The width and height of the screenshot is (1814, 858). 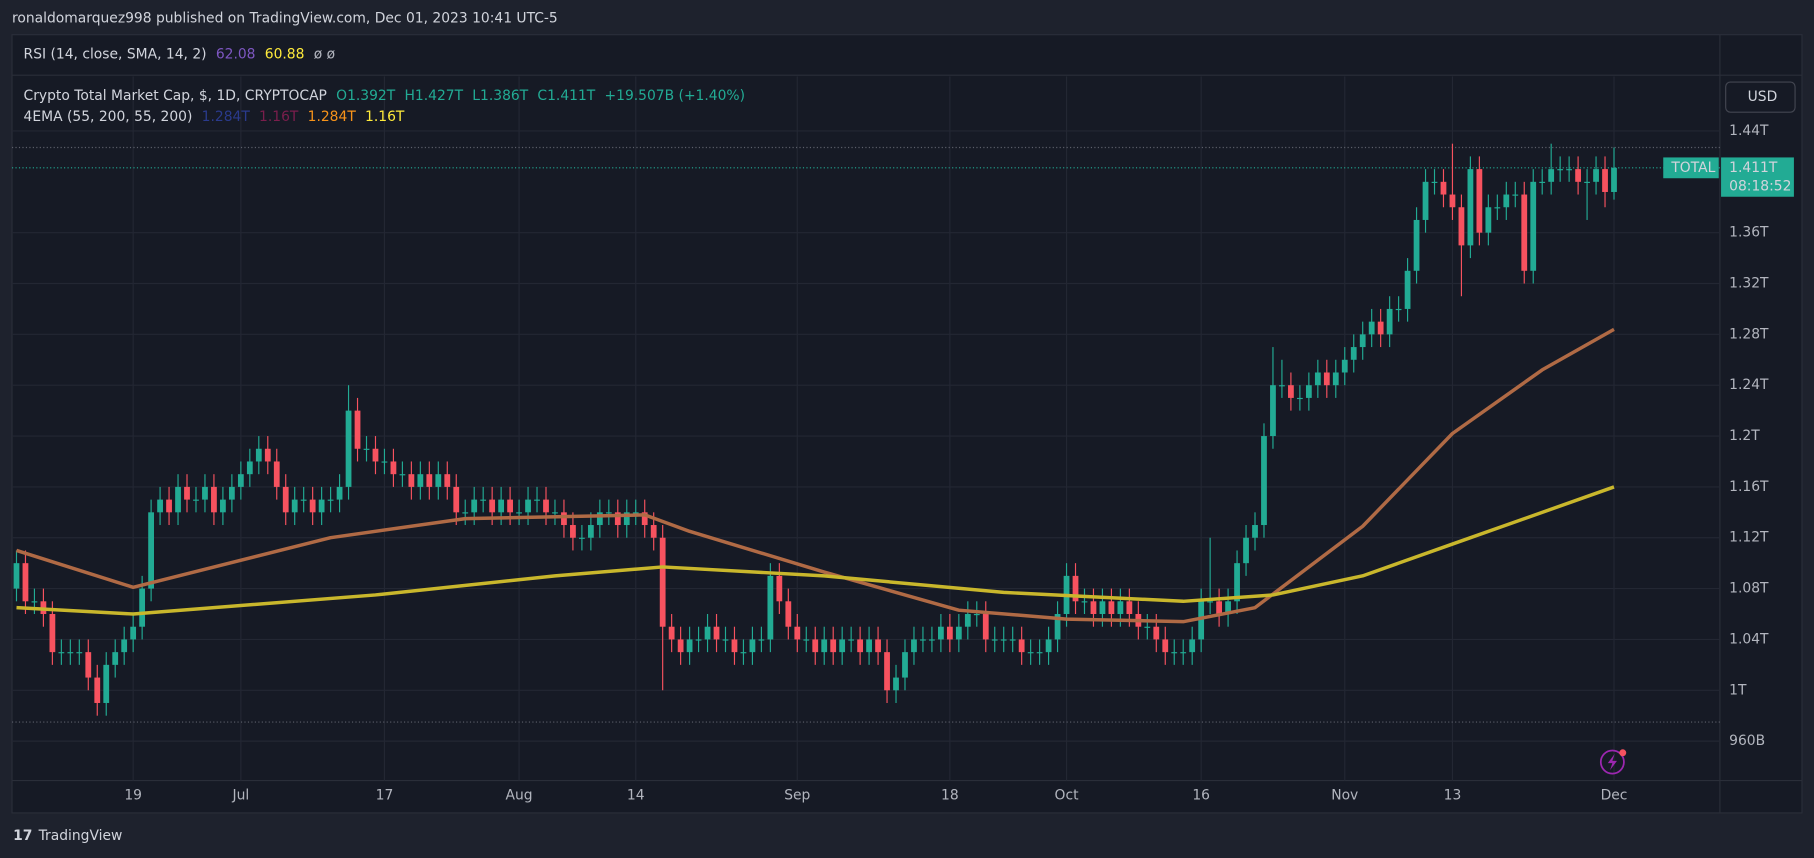 I want to click on x-tick-label: Jul, so click(x=240, y=796).